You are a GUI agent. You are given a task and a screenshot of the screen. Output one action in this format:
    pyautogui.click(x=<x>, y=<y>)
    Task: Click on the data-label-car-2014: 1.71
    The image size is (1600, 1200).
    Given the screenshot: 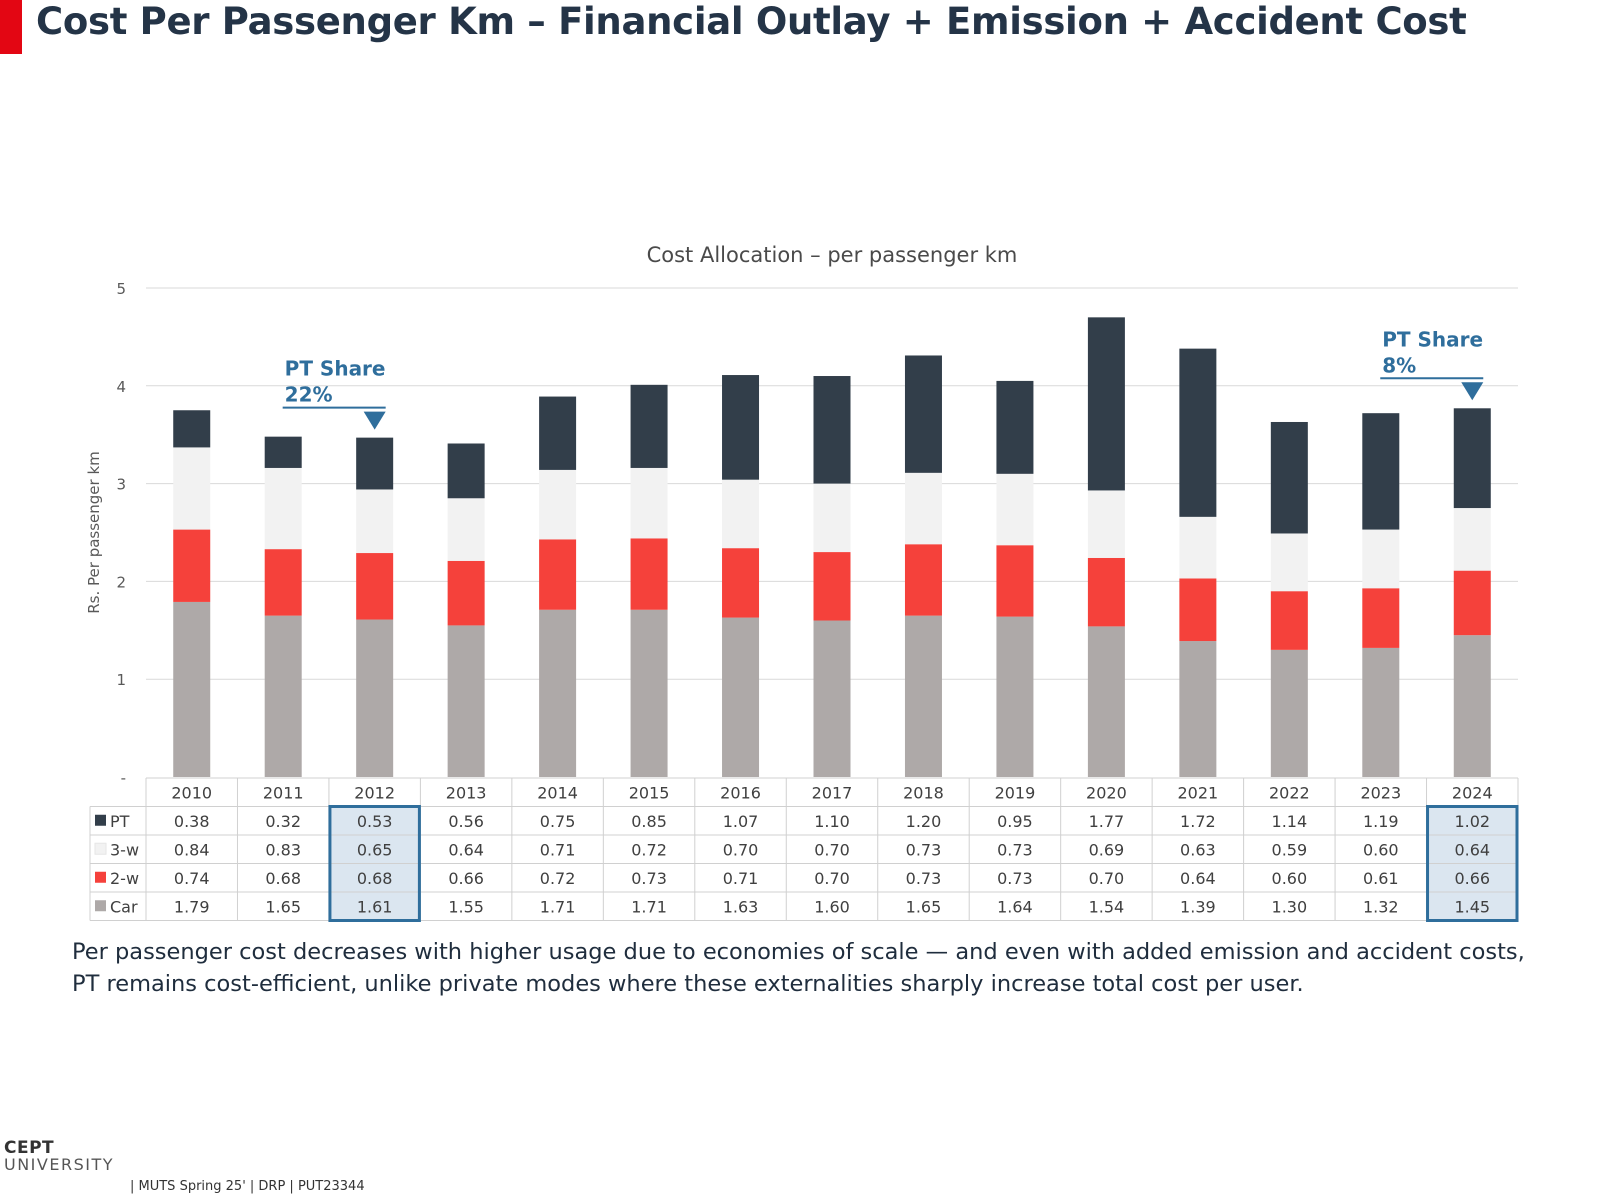 What is the action you would take?
    pyautogui.click(x=558, y=906)
    